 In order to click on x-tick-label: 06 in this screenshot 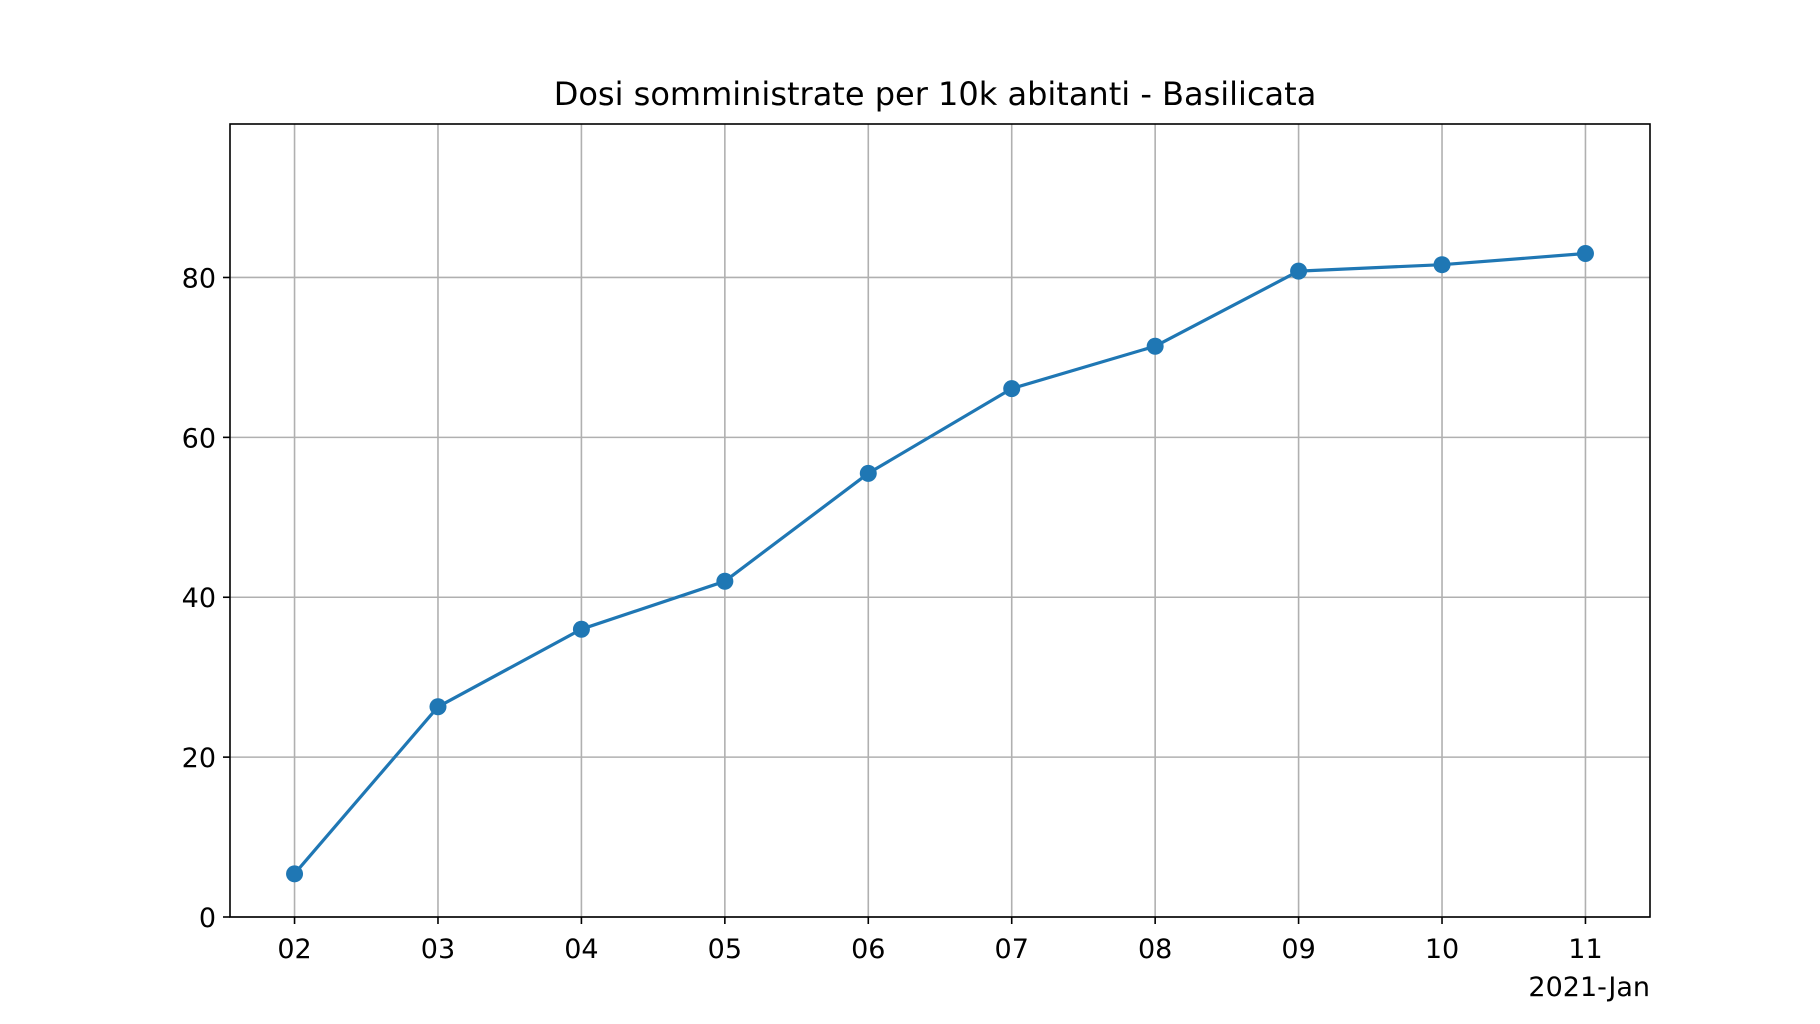, I will do `click(868, 949)`.